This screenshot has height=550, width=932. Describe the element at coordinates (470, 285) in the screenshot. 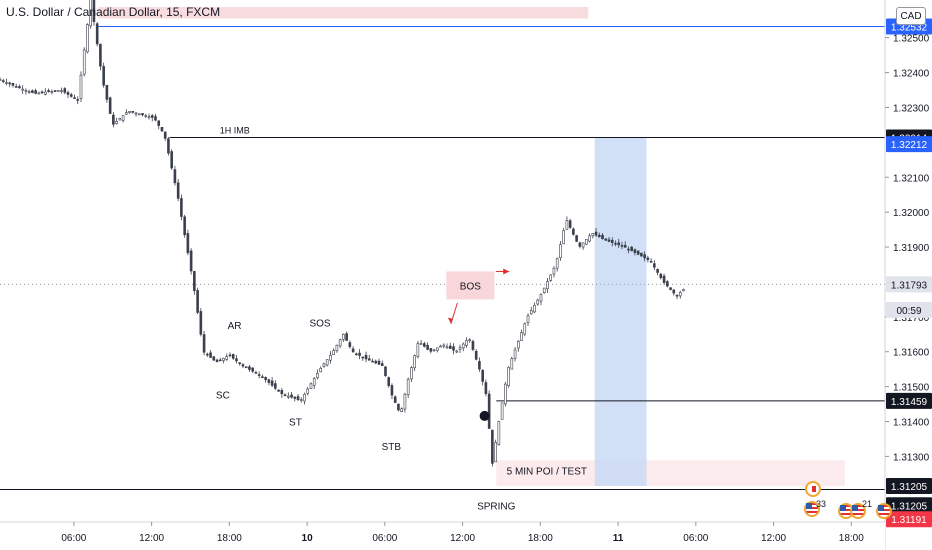

I see `bos-box` at that location.